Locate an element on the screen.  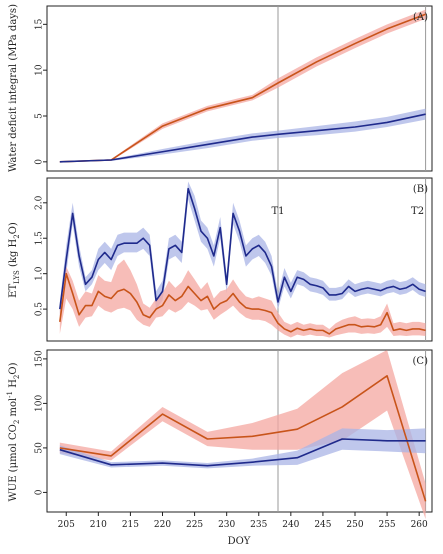
panel-c-y-axis-label: WUE (μmol CO2 mol-1 H2O) is located at coordinates (13, 431).